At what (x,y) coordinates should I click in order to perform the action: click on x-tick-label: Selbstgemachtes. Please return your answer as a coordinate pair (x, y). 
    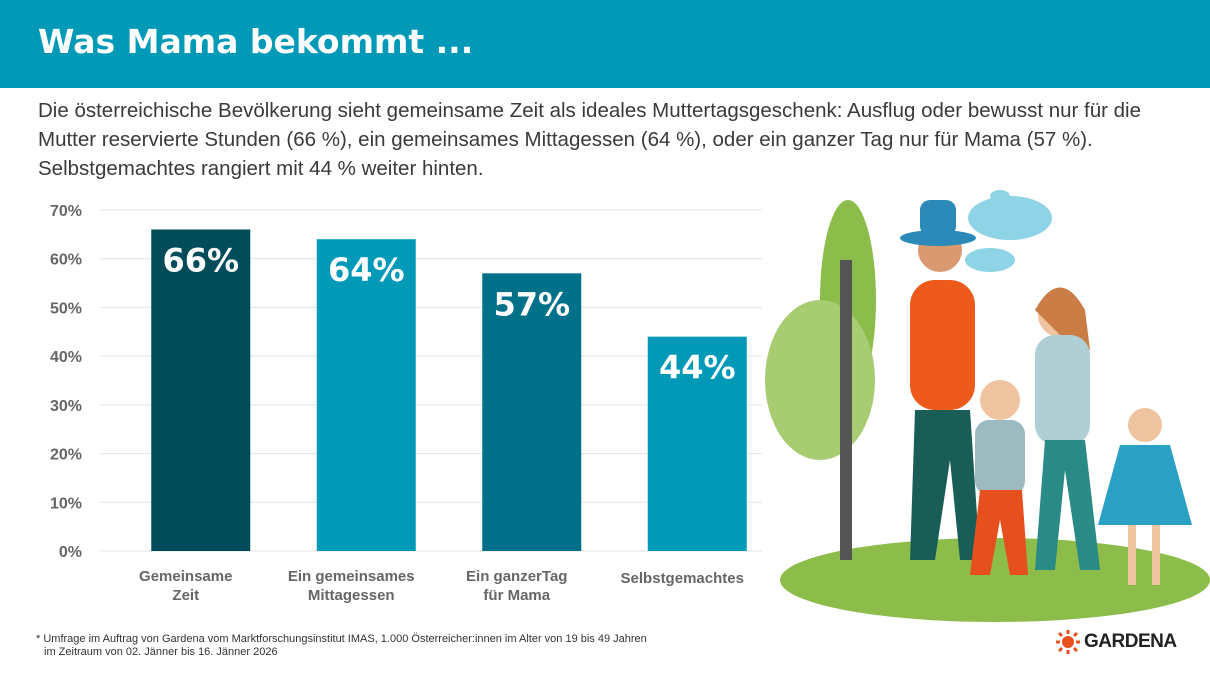
    Looking at the image, I should click on (682, 578).